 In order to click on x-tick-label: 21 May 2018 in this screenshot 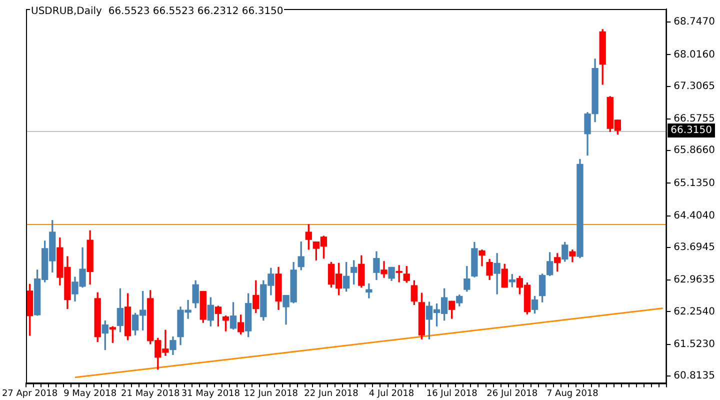, I will do `click(150, 393)`.